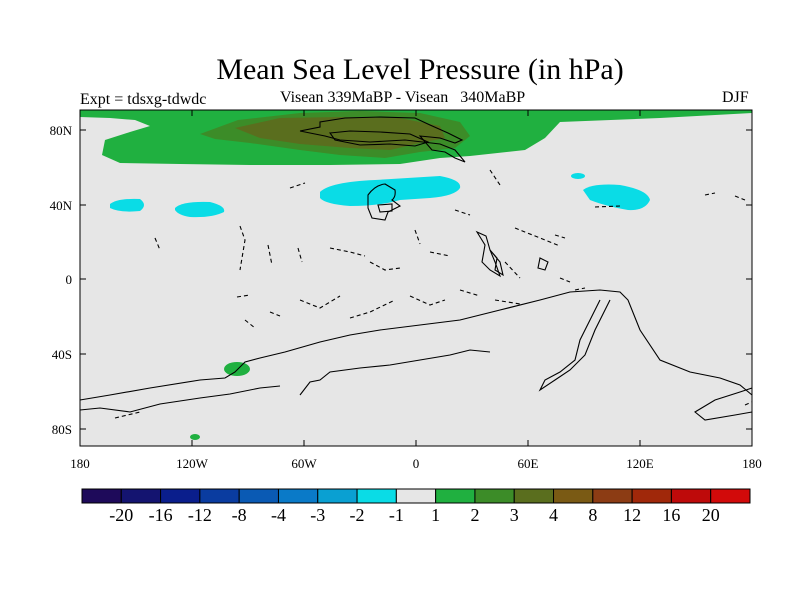 The height and width of the screenshot is (600, 800). I want to click on east-small-negative-anomaly, so click(578, 176).